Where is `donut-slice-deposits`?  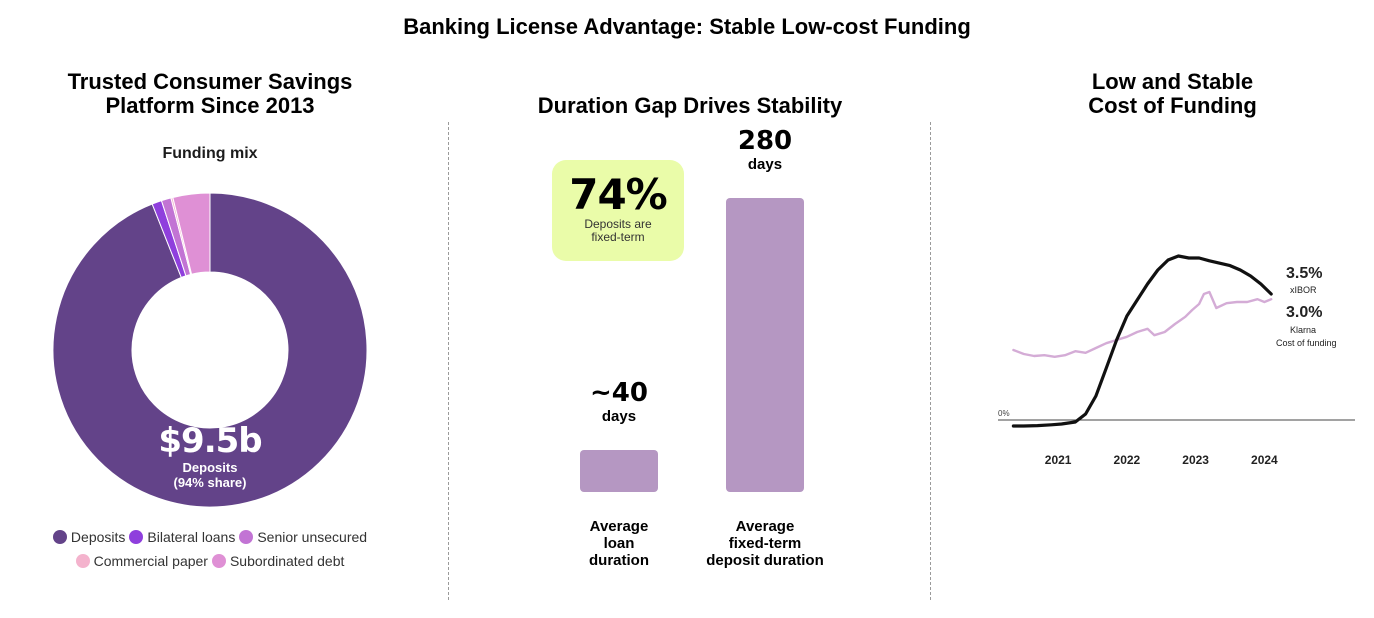
donut-slice-deposits is located at coordinates (210, 350).